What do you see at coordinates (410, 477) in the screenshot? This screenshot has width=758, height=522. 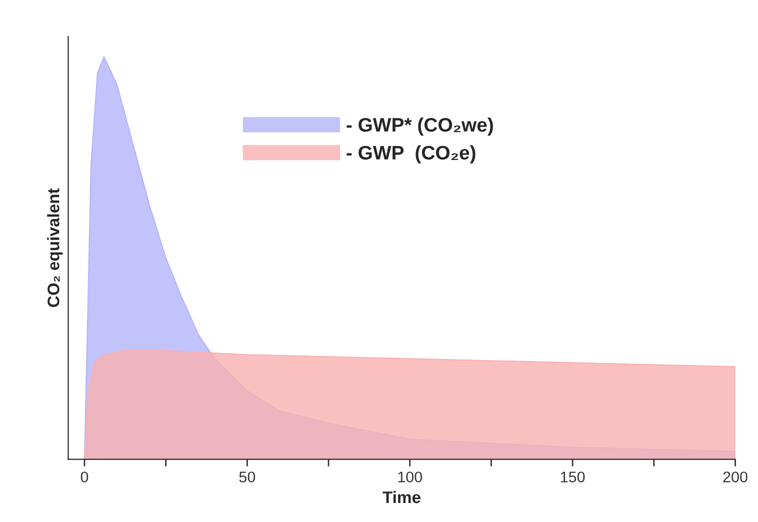 I see `x-tick-label: 100` at bounding box center [410, 477].